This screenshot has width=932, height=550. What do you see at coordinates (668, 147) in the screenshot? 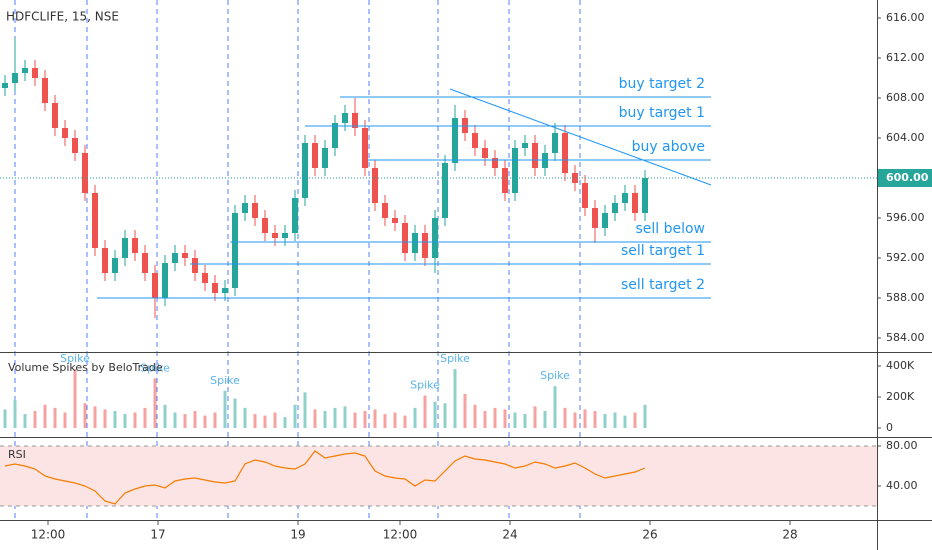
I see `level-label: buy above` at bounding box center [668, 147].